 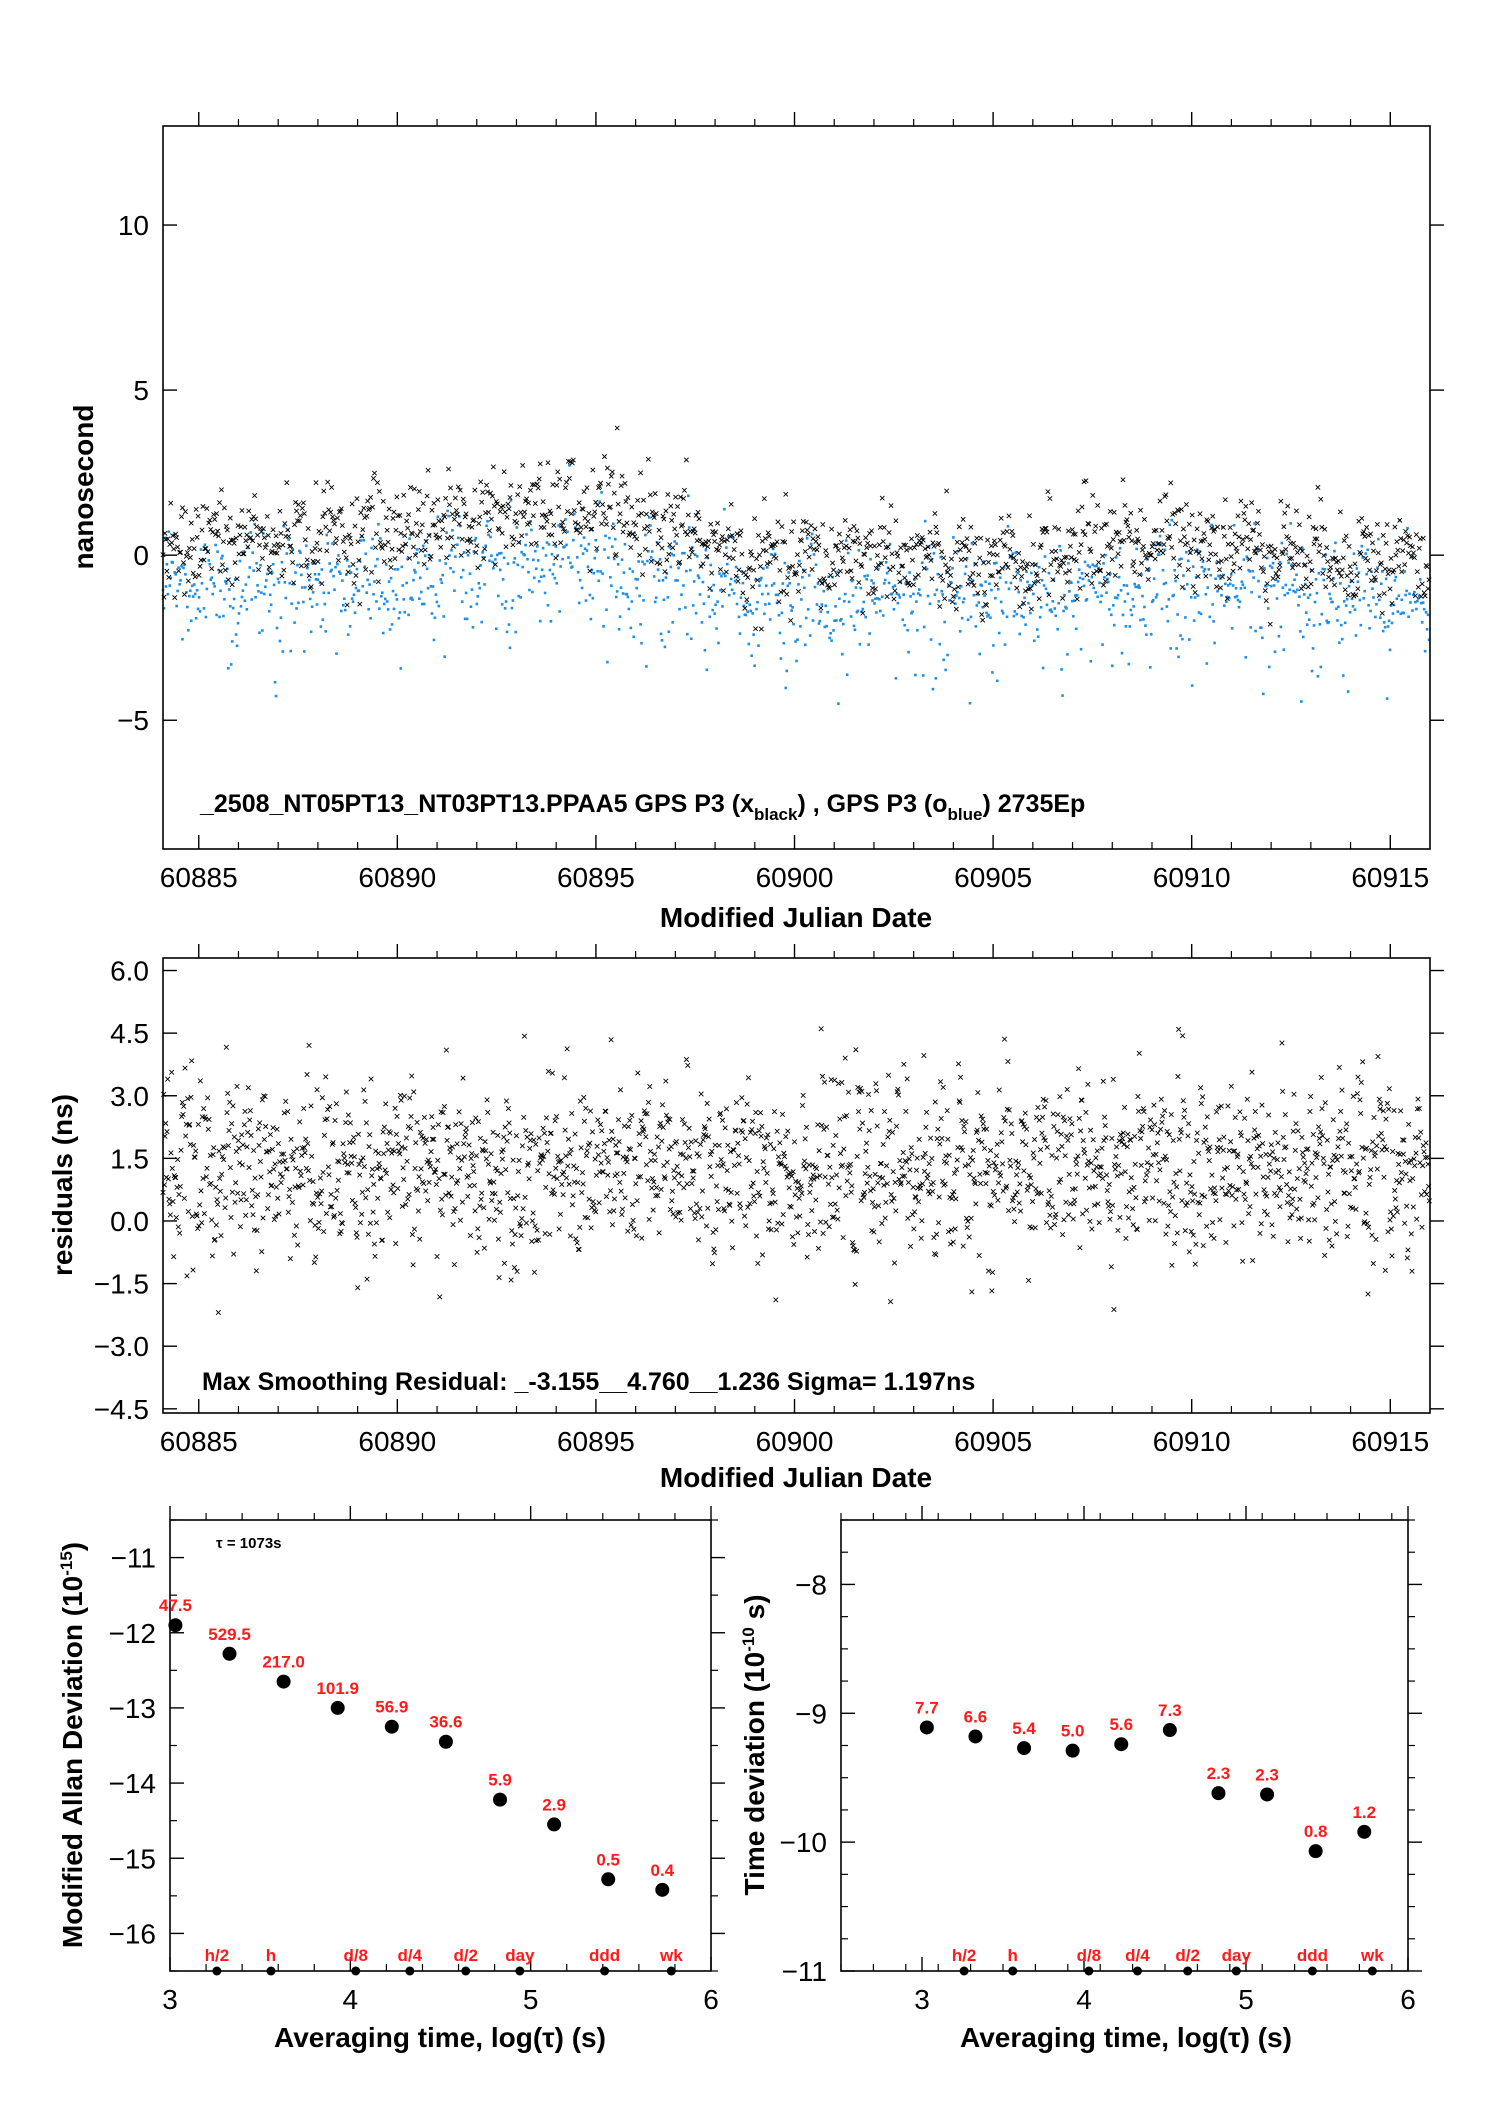 I want to click on tau-marker-label: day, so click(x=520, y=1955).